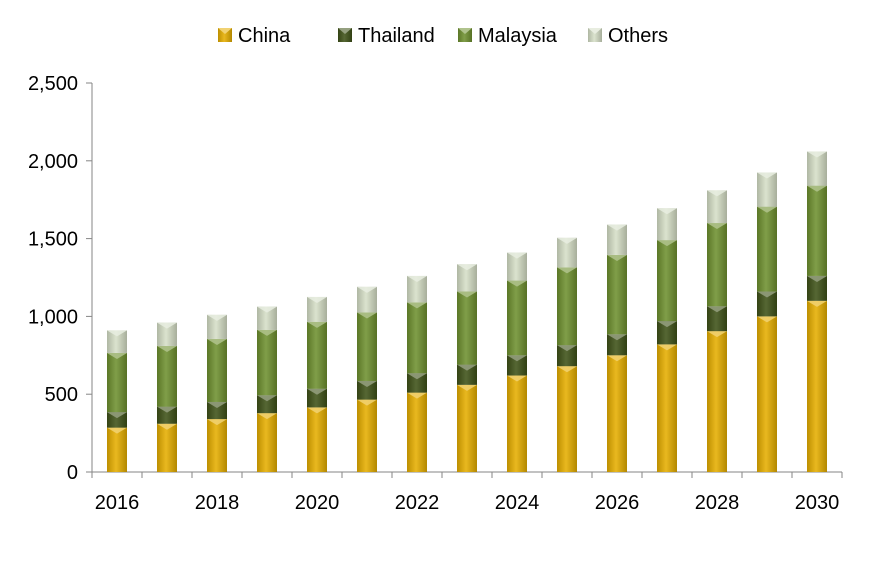 The height and width of the screenshot is (564, 890). I want to click on bar-segment-others-2019, so click(267, 318).